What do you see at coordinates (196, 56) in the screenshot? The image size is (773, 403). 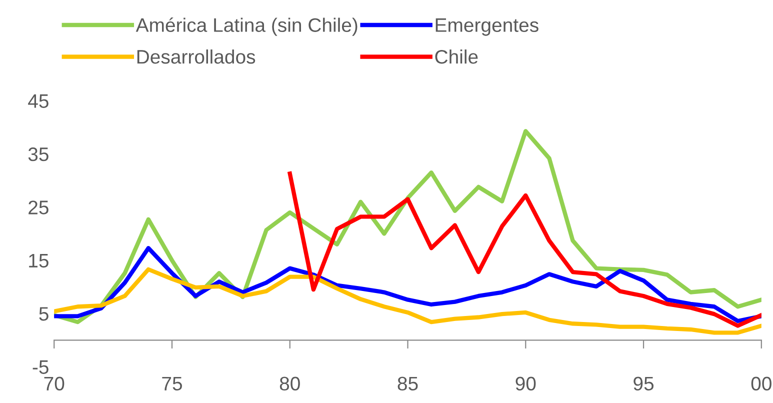 I see `legend-label: Desarrollados` at bounding box center [196, 56].